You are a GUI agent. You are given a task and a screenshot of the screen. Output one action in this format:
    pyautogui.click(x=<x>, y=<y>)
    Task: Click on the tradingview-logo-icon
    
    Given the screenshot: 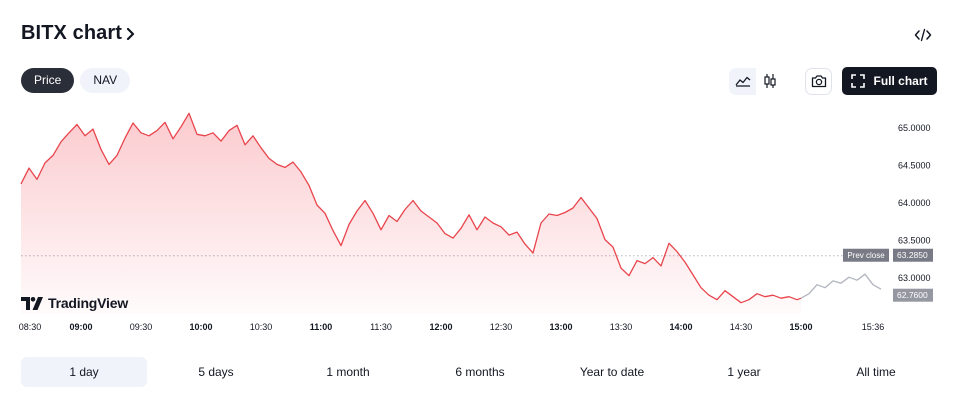 What is the action you would take?
    pyautogui.click(x=32, y=303)
    